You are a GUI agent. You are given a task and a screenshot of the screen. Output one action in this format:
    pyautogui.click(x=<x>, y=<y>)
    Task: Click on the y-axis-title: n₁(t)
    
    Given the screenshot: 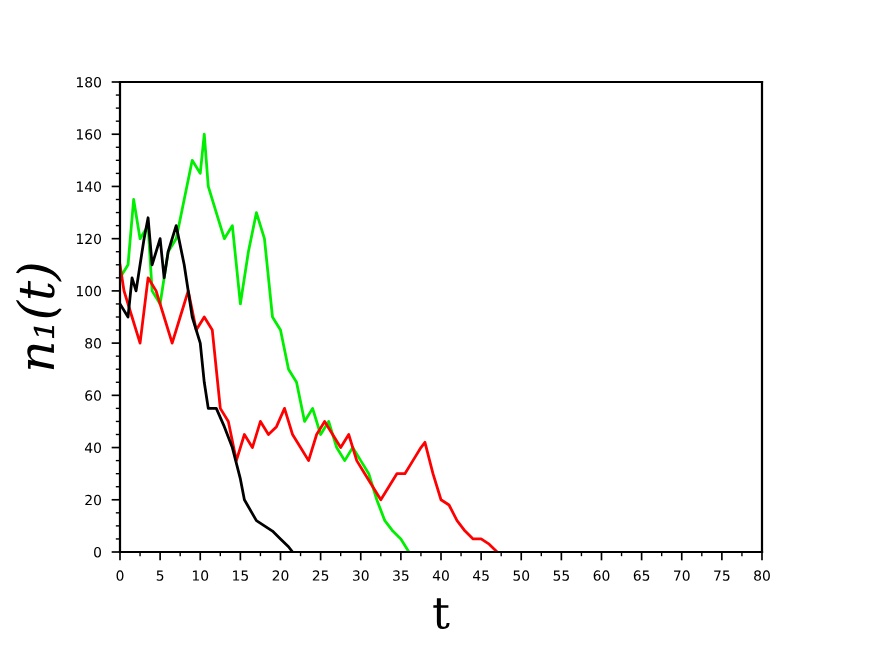 What is the action you would take?
    pyautogui.click(x=38, y=317)
    